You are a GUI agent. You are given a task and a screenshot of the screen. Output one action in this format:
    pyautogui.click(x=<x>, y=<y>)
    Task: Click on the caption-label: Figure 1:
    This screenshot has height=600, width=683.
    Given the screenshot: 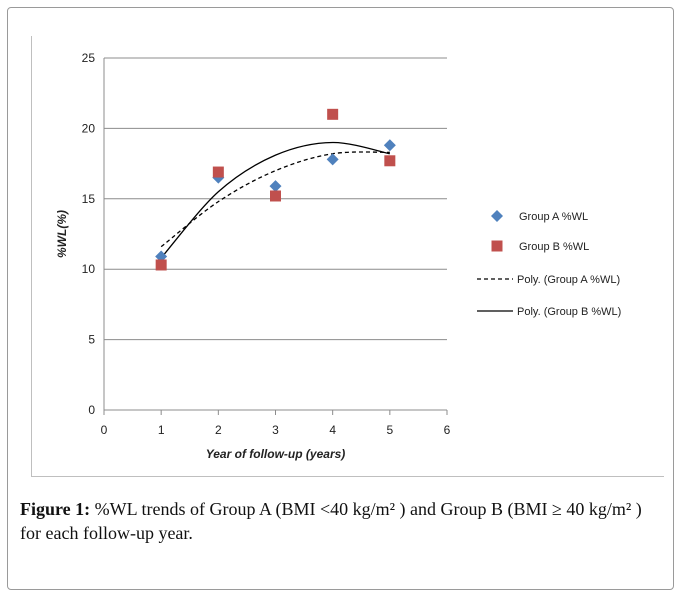 What is the action you would take?
    pyautogui.click(x=55, y=509)
    